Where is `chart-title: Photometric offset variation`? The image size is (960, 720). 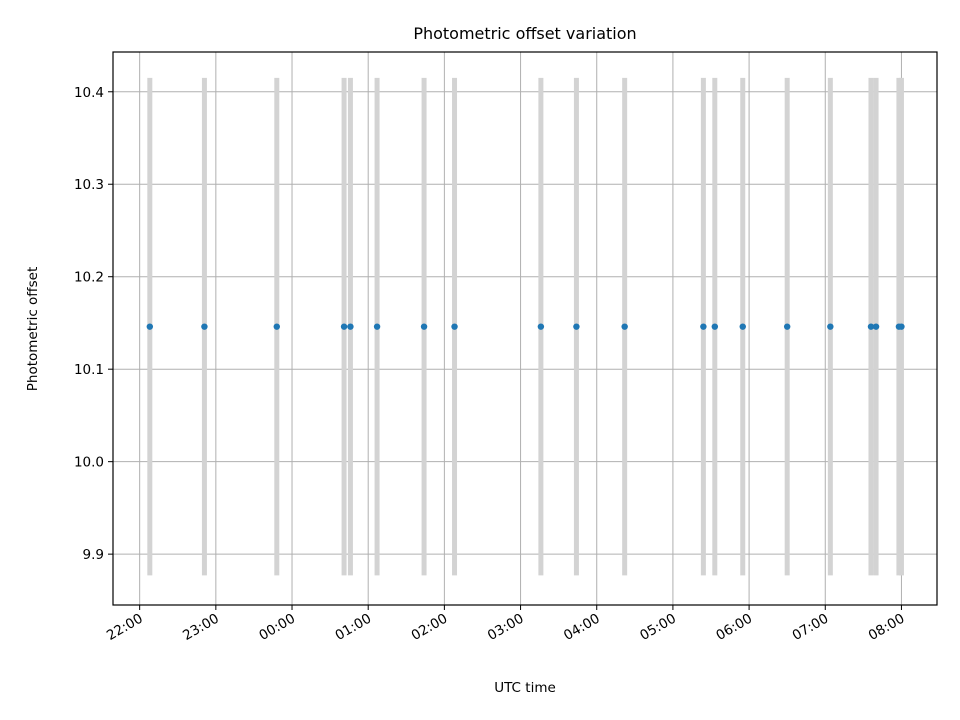
chart-title: Photometric offset variation is located at coordinates (524, 33).